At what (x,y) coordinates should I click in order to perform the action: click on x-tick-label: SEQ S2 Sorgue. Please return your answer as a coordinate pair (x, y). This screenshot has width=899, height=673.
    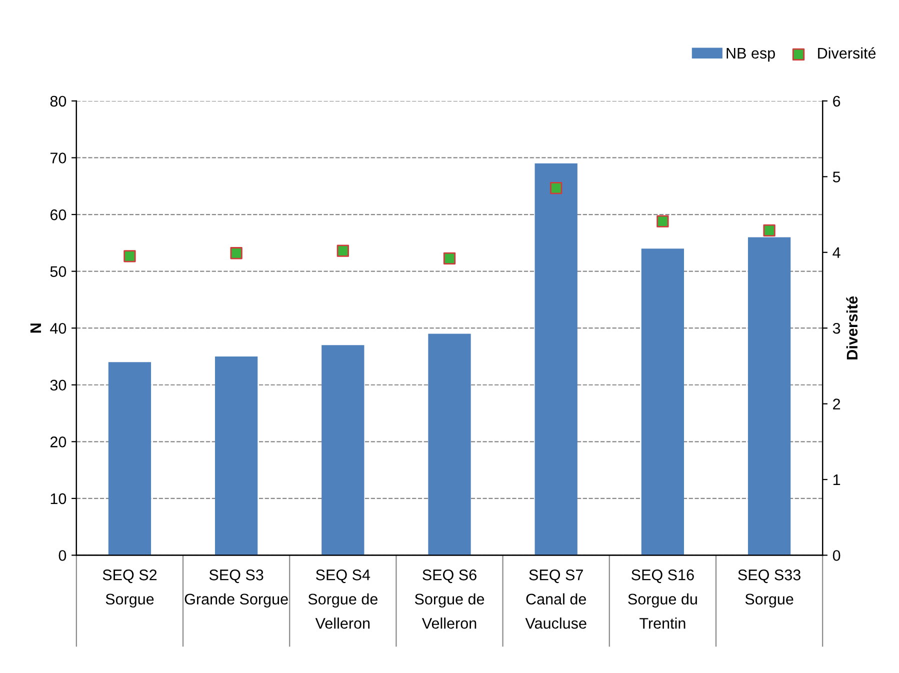
    Looking at the image, I should click on (129, 589).